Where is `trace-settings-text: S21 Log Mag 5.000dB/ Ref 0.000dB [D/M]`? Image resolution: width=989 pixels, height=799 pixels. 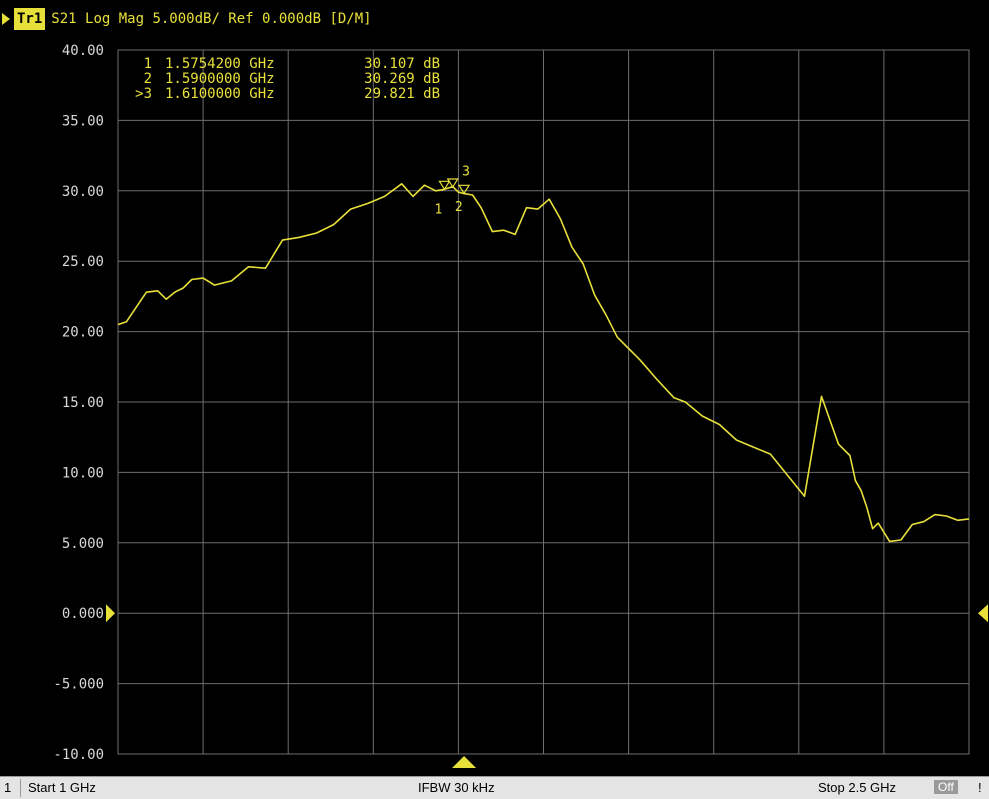
trace-settings-text: S21 Log Mag 5.000dB/ Ref 0.000dB [D/M] is located at coordinates (211, 19).